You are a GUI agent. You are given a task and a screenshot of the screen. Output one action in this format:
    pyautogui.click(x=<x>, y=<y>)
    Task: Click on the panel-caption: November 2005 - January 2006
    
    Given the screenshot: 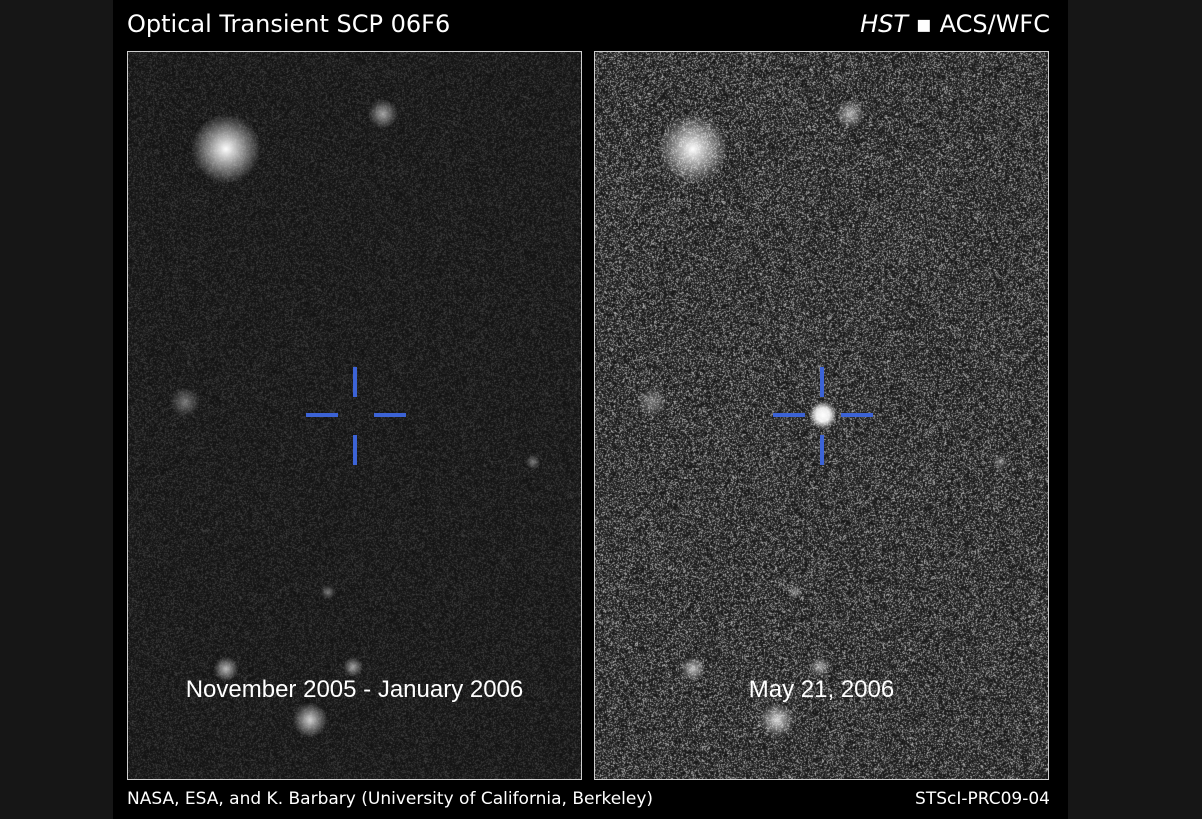 What is the action you would take?
    pyautogui.click(x=354, y=689)
    